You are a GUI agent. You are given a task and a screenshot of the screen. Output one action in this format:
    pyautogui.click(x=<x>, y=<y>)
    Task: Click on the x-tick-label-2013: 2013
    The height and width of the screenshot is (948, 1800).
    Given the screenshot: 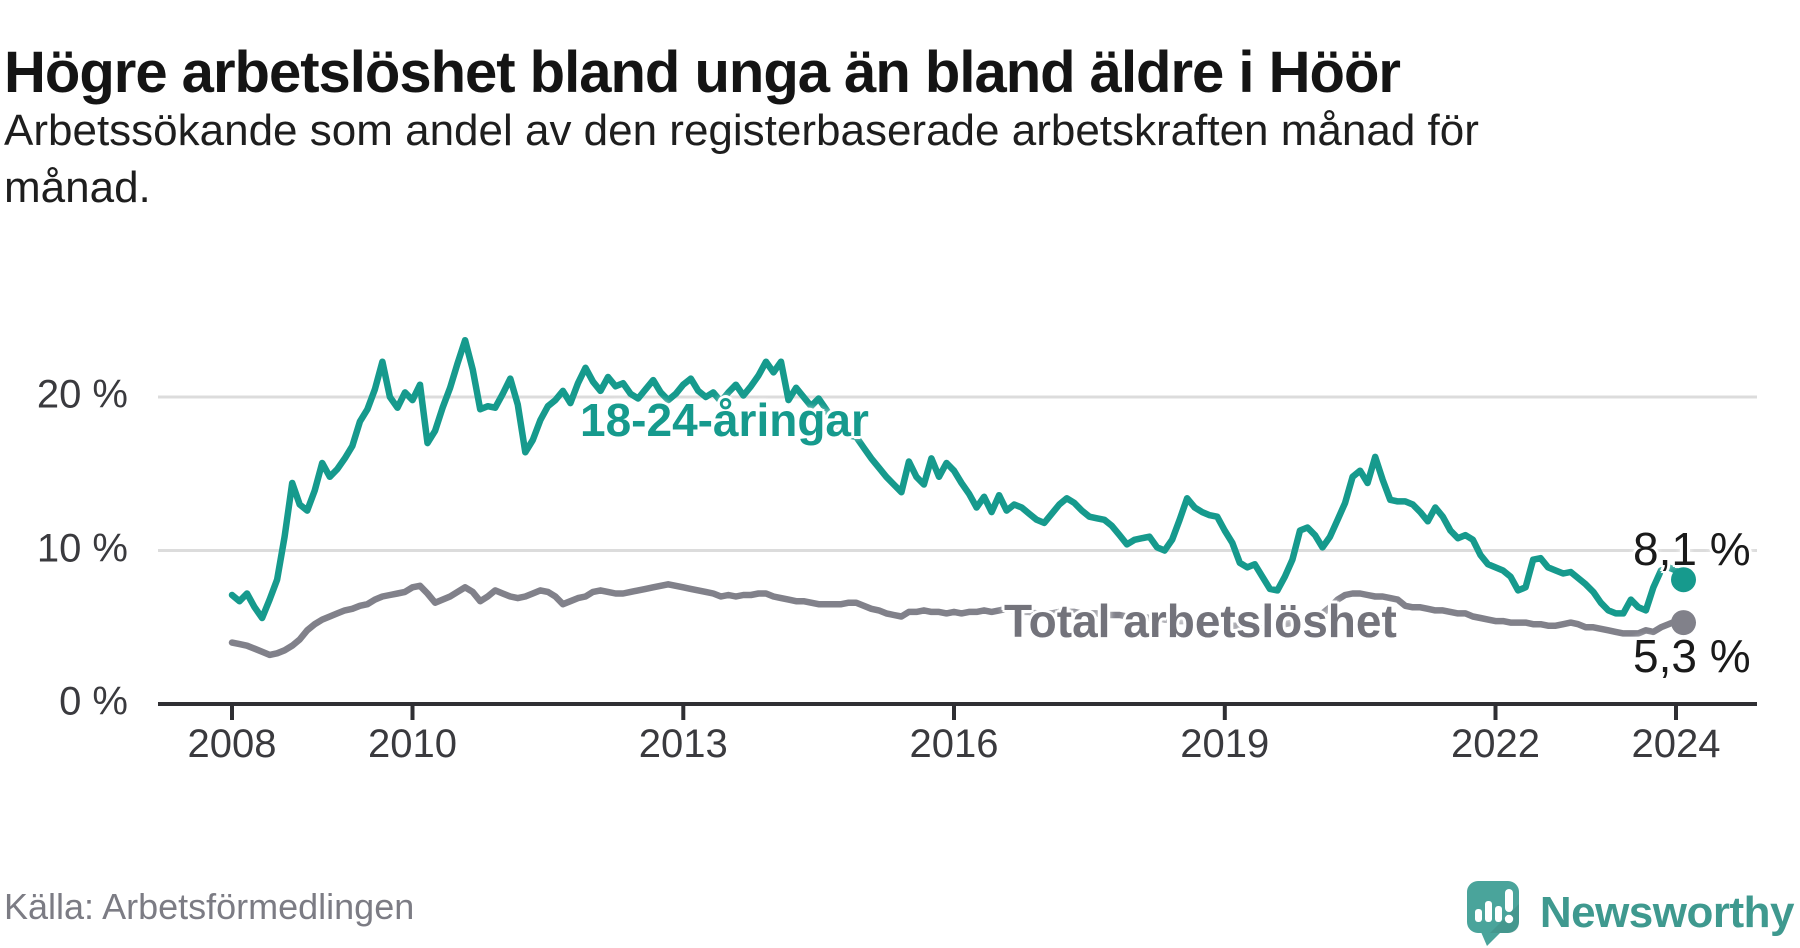 What is the action you would take?
    pyautogui.click(x=683, y=744)
    